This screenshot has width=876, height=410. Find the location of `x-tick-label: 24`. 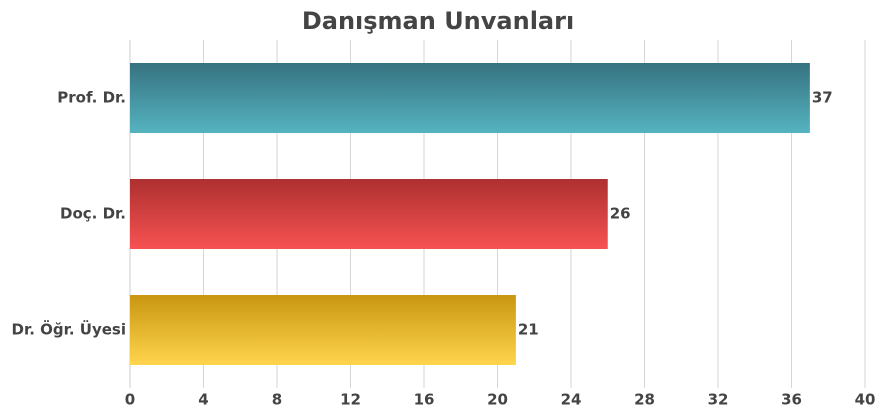

x-tick-label: 24 is located at coordinates (571, 400).